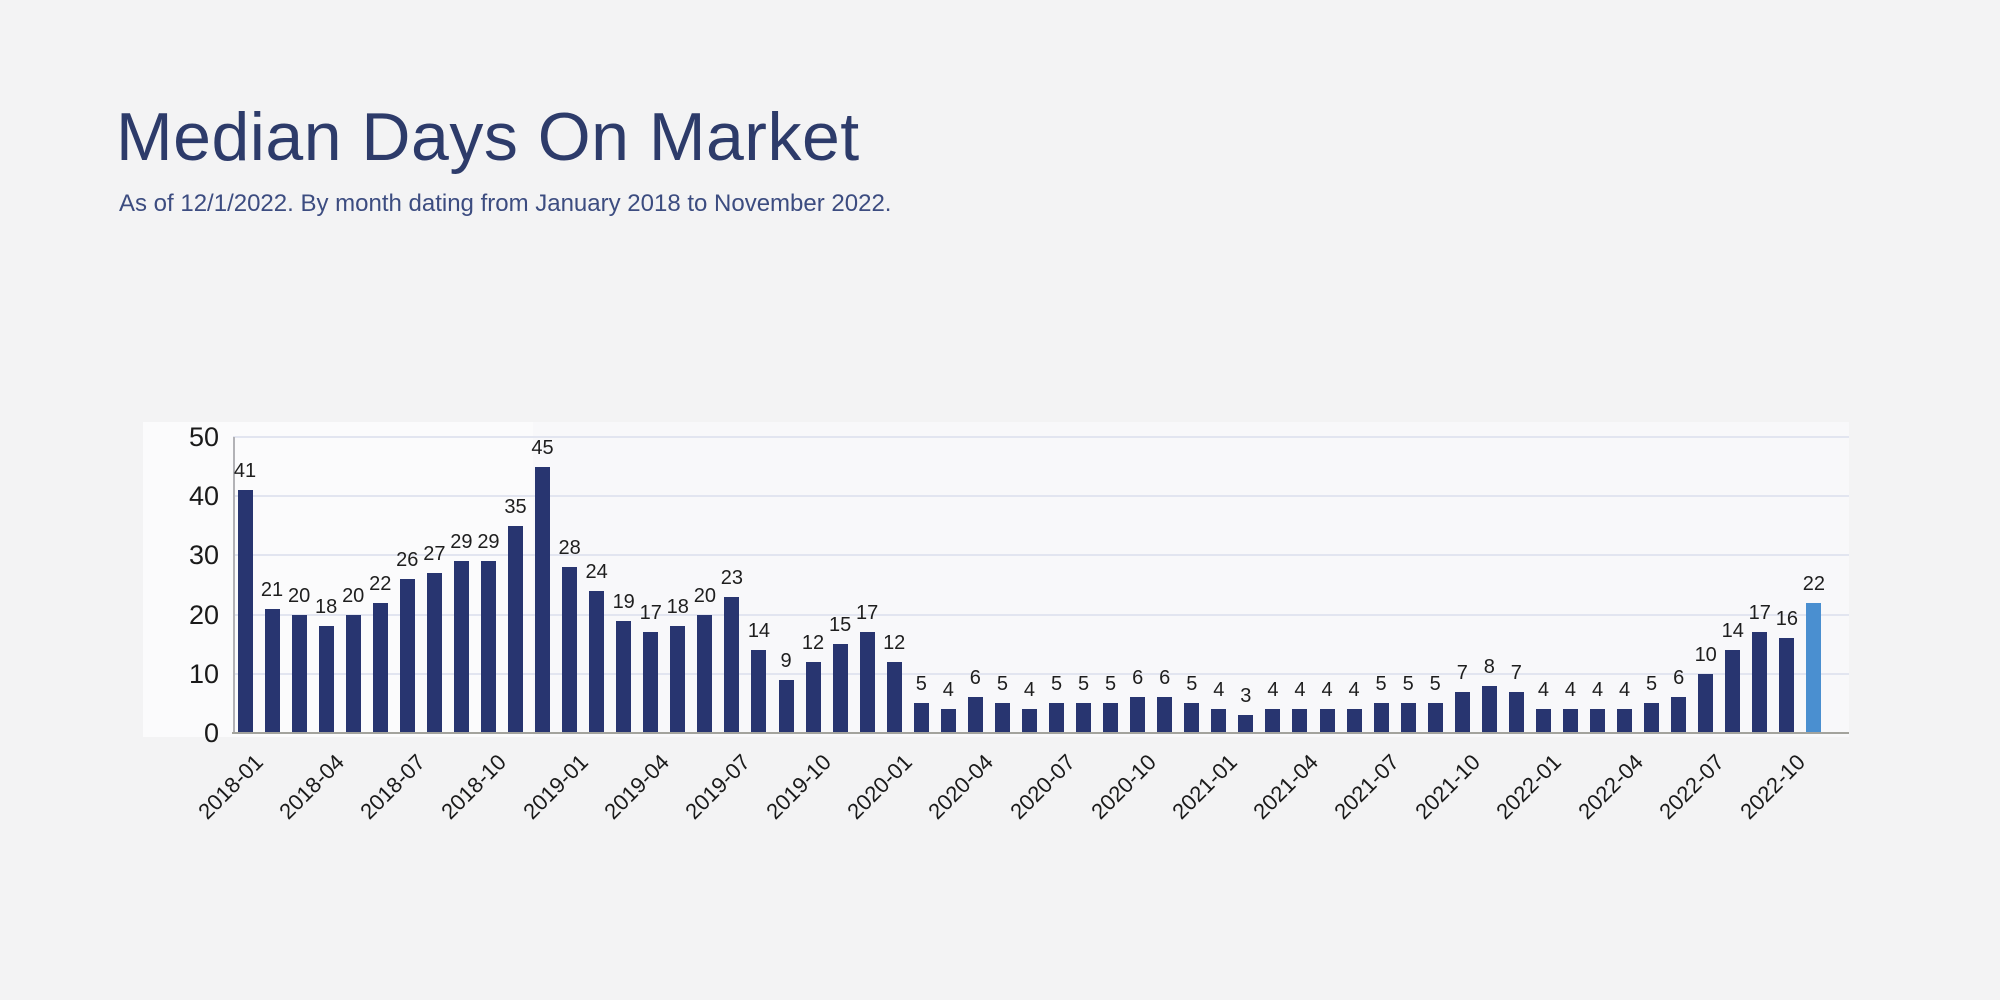  What do you see at coordinates (1772, 787) in the screenshot?
I see `x-axis-tick-label: 2022-10` at bounding box center [1772, 787].